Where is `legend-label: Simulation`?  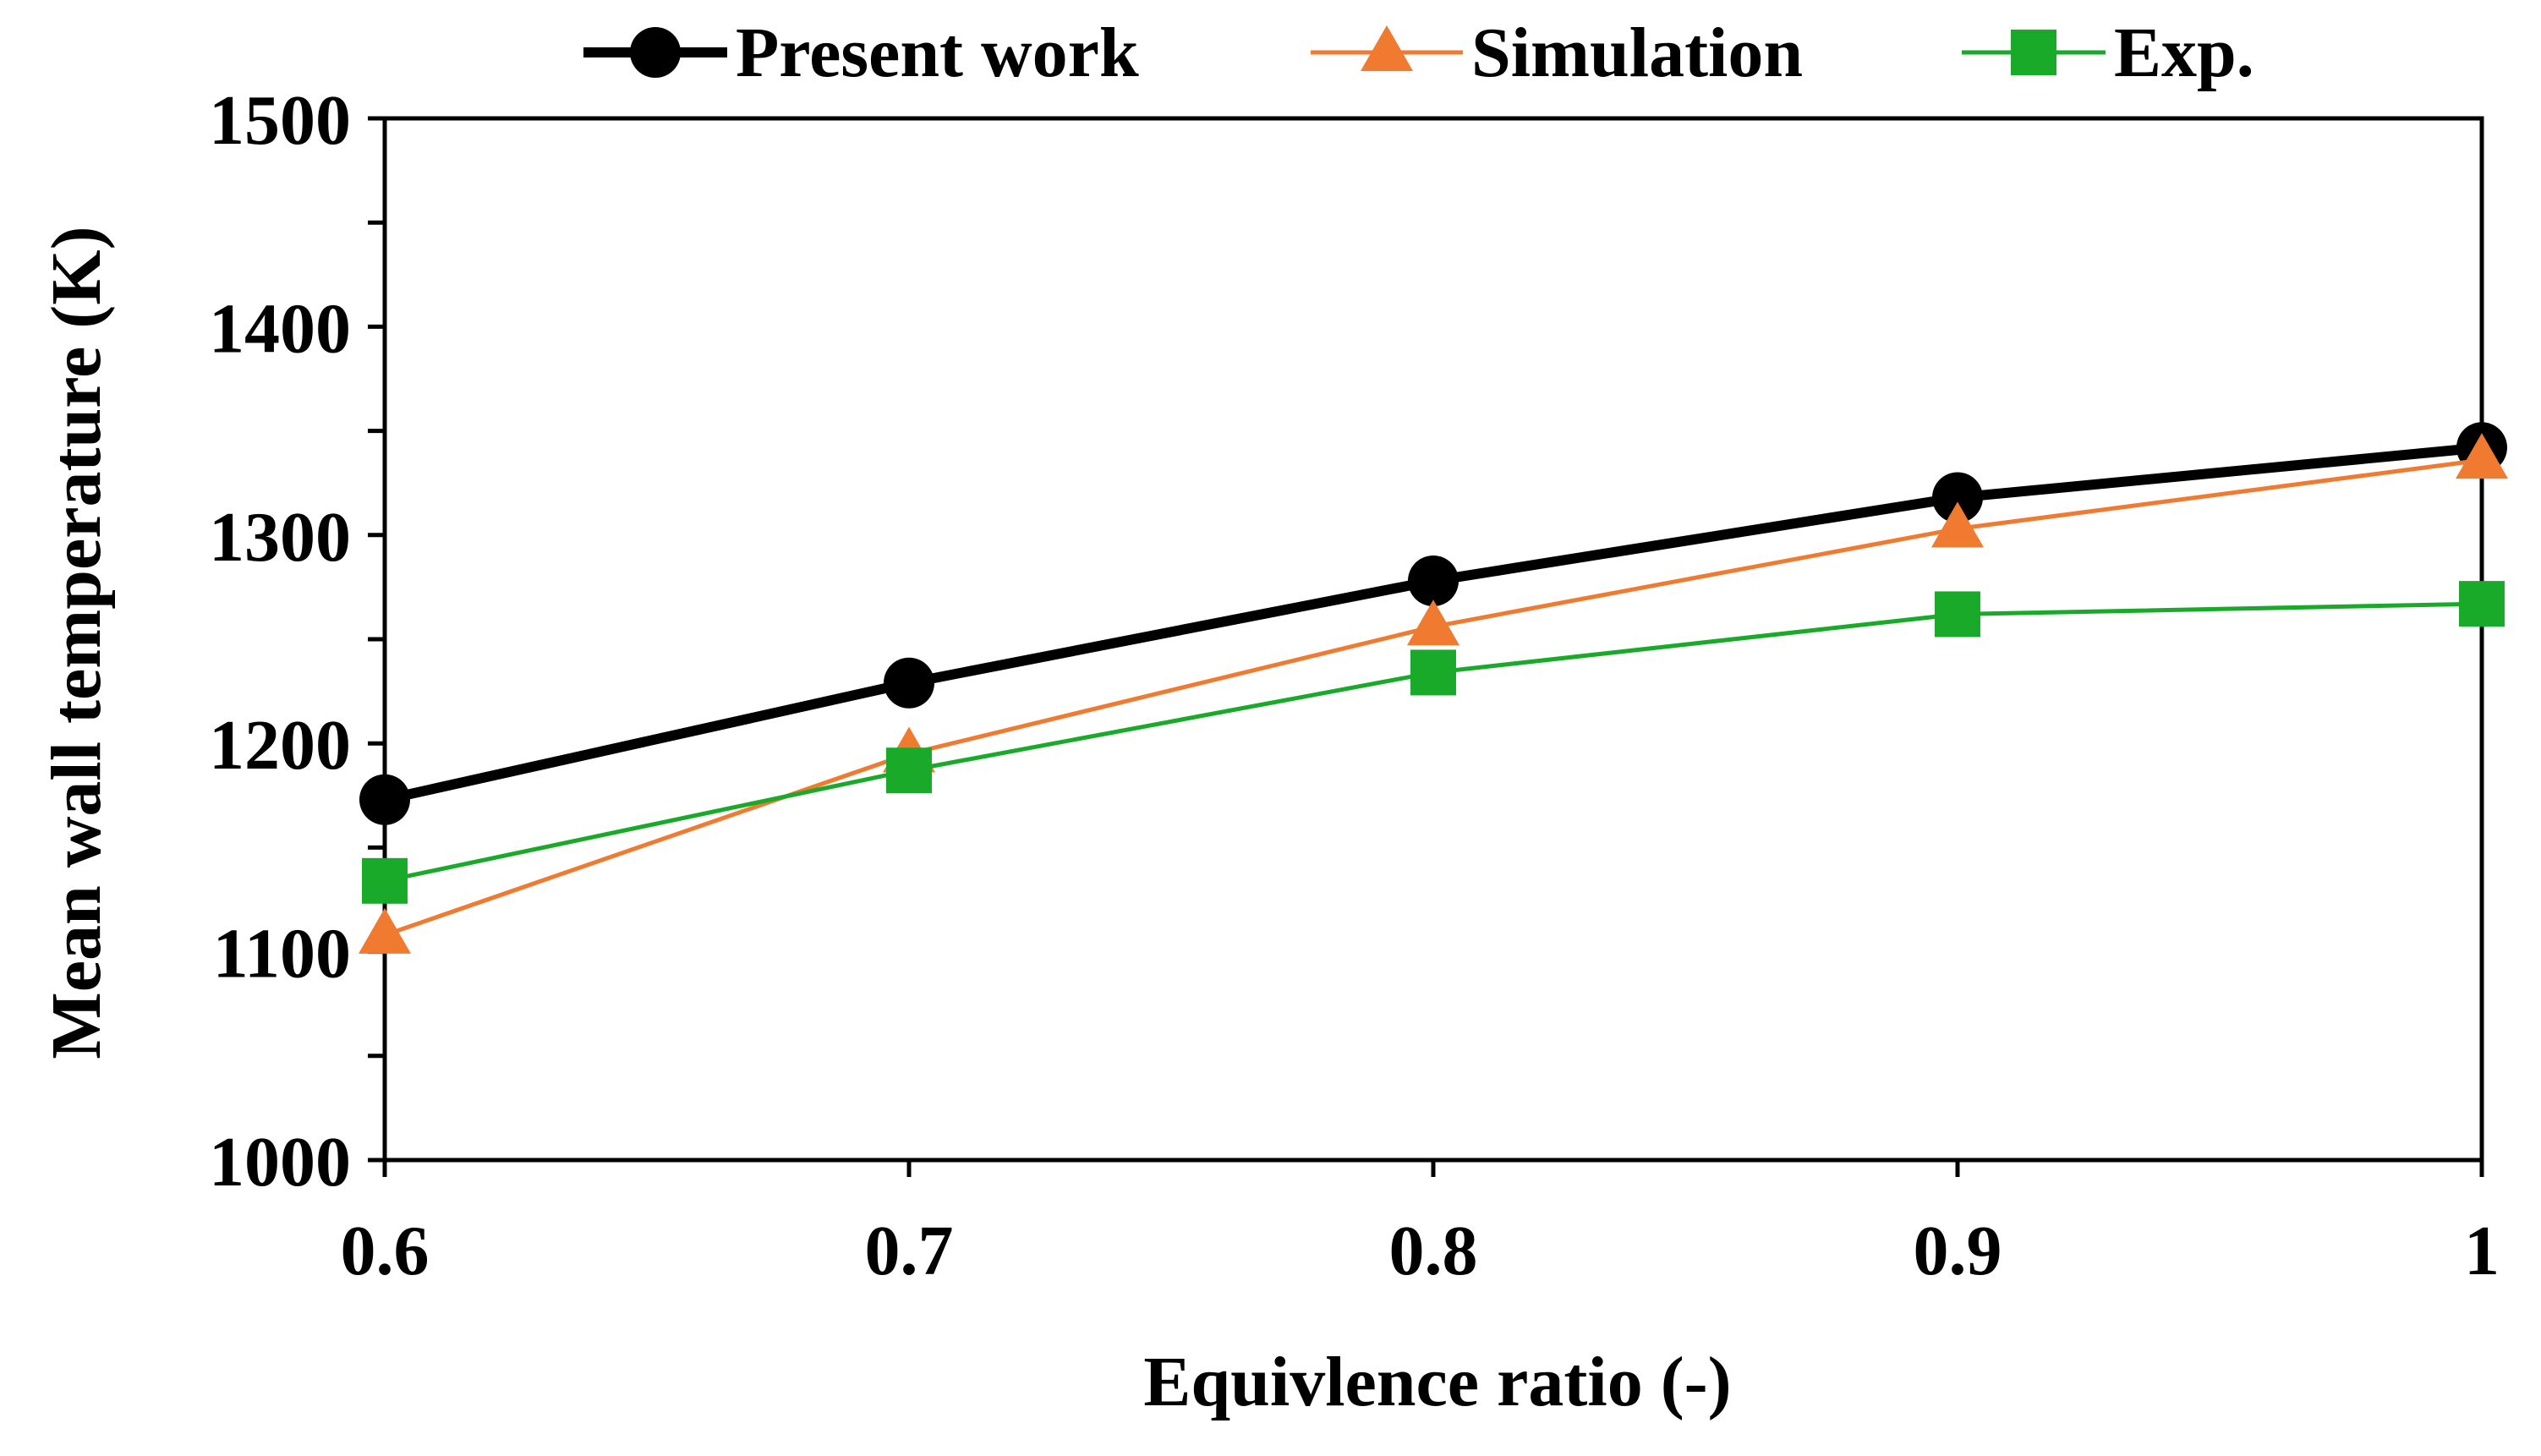 legend-label: Simulation is located at coordinates (1637, 53).